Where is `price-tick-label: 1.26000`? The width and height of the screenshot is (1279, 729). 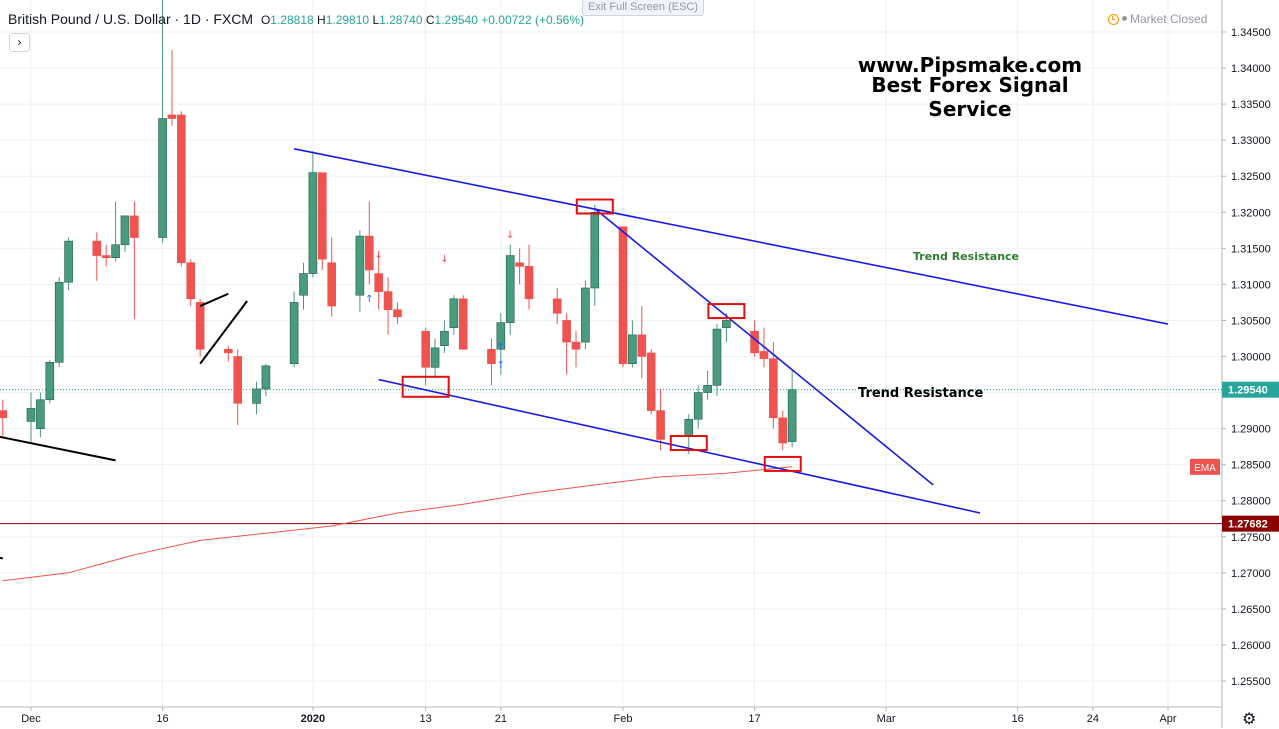
price-tick-label: 1.26000 is located at coordinates (1251, 646).